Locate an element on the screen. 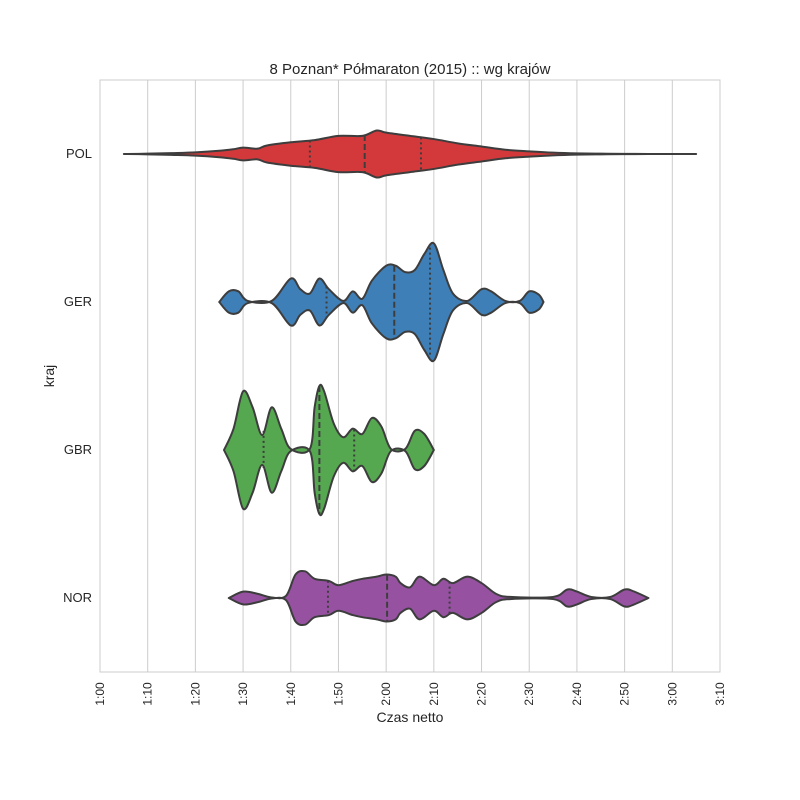  chart-title: 8 Poznan* Półmaraton (2015) :: wg krajów is located at coordinates (410, 69).